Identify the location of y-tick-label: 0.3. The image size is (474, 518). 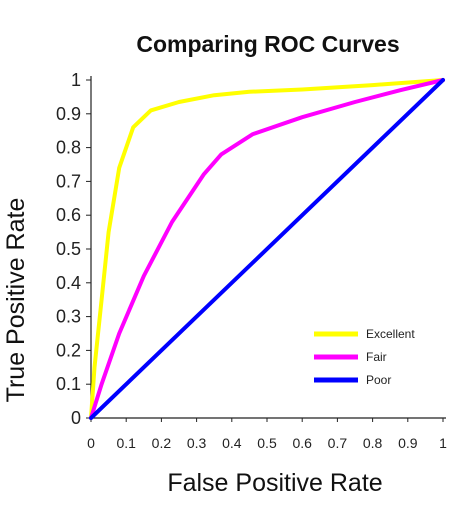
(68, 317).